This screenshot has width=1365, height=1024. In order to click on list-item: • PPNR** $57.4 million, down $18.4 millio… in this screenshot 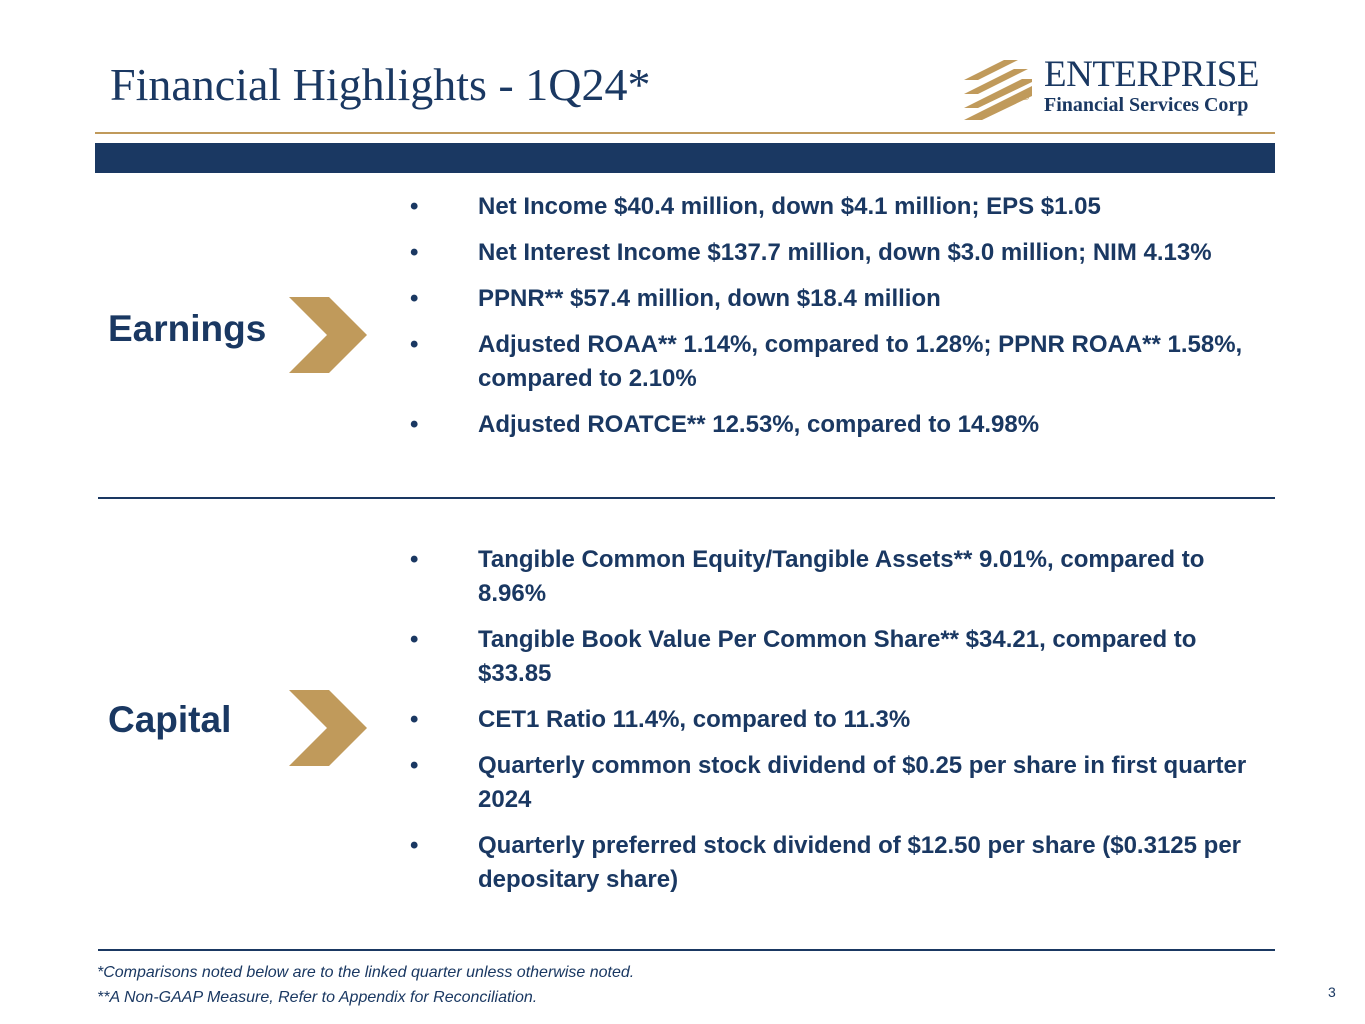, I will do `click(838, 299)`.